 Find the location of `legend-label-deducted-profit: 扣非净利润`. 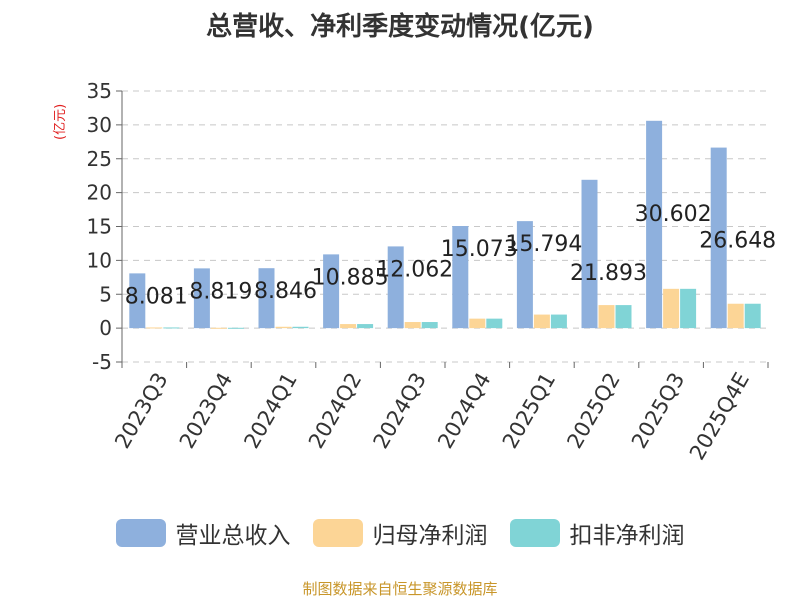

legend-label-deducted-profit: 扣非净利润 is located at coordinates (627, 536).